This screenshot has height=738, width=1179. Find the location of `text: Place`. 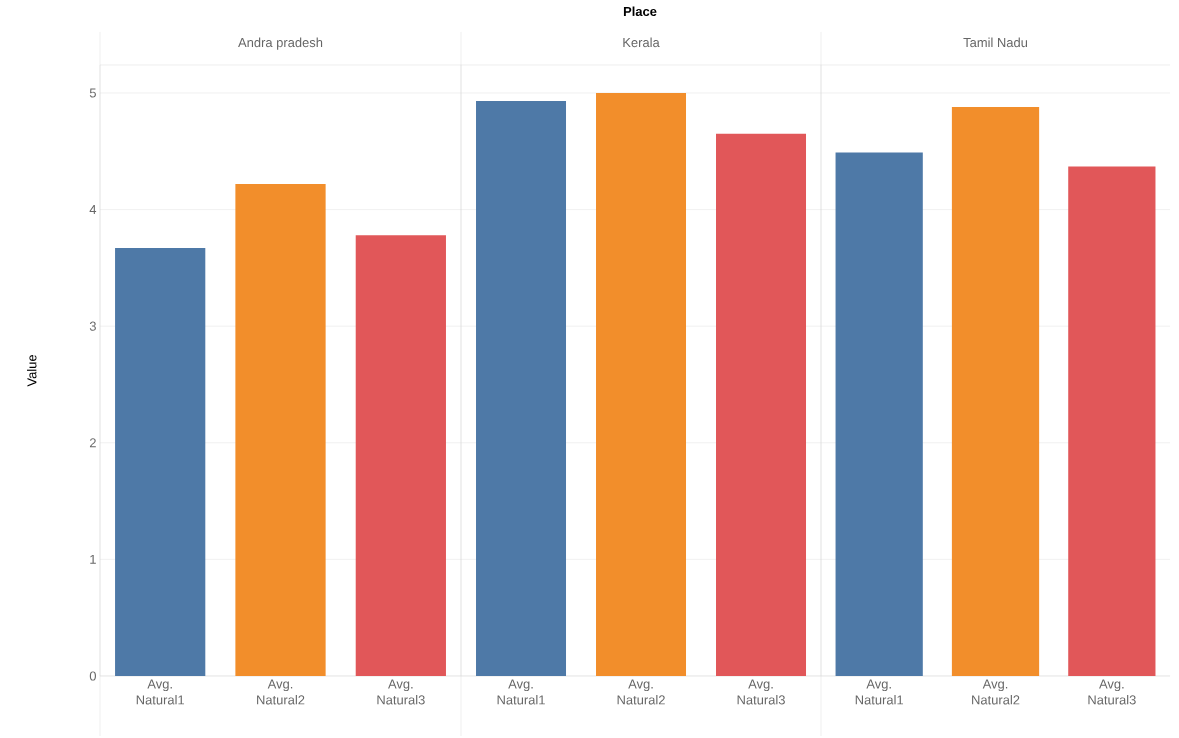

text: Place is located at coordinates (640, 11).